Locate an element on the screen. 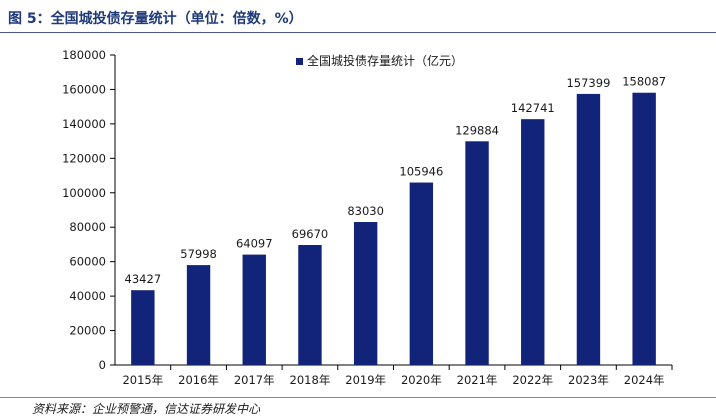 The height and width of the screenshot is (418, 716). source-divider is located at coordinates (358, 397).